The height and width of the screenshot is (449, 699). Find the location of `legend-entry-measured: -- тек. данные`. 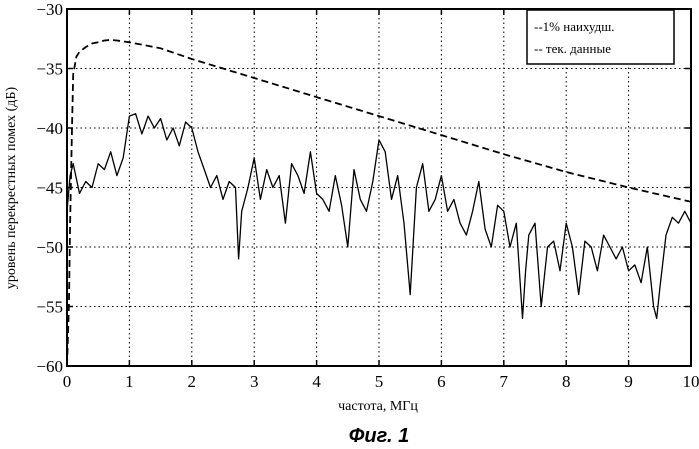

legend-entry-measured: -- тек. данные is located at coordinates (572, 48).